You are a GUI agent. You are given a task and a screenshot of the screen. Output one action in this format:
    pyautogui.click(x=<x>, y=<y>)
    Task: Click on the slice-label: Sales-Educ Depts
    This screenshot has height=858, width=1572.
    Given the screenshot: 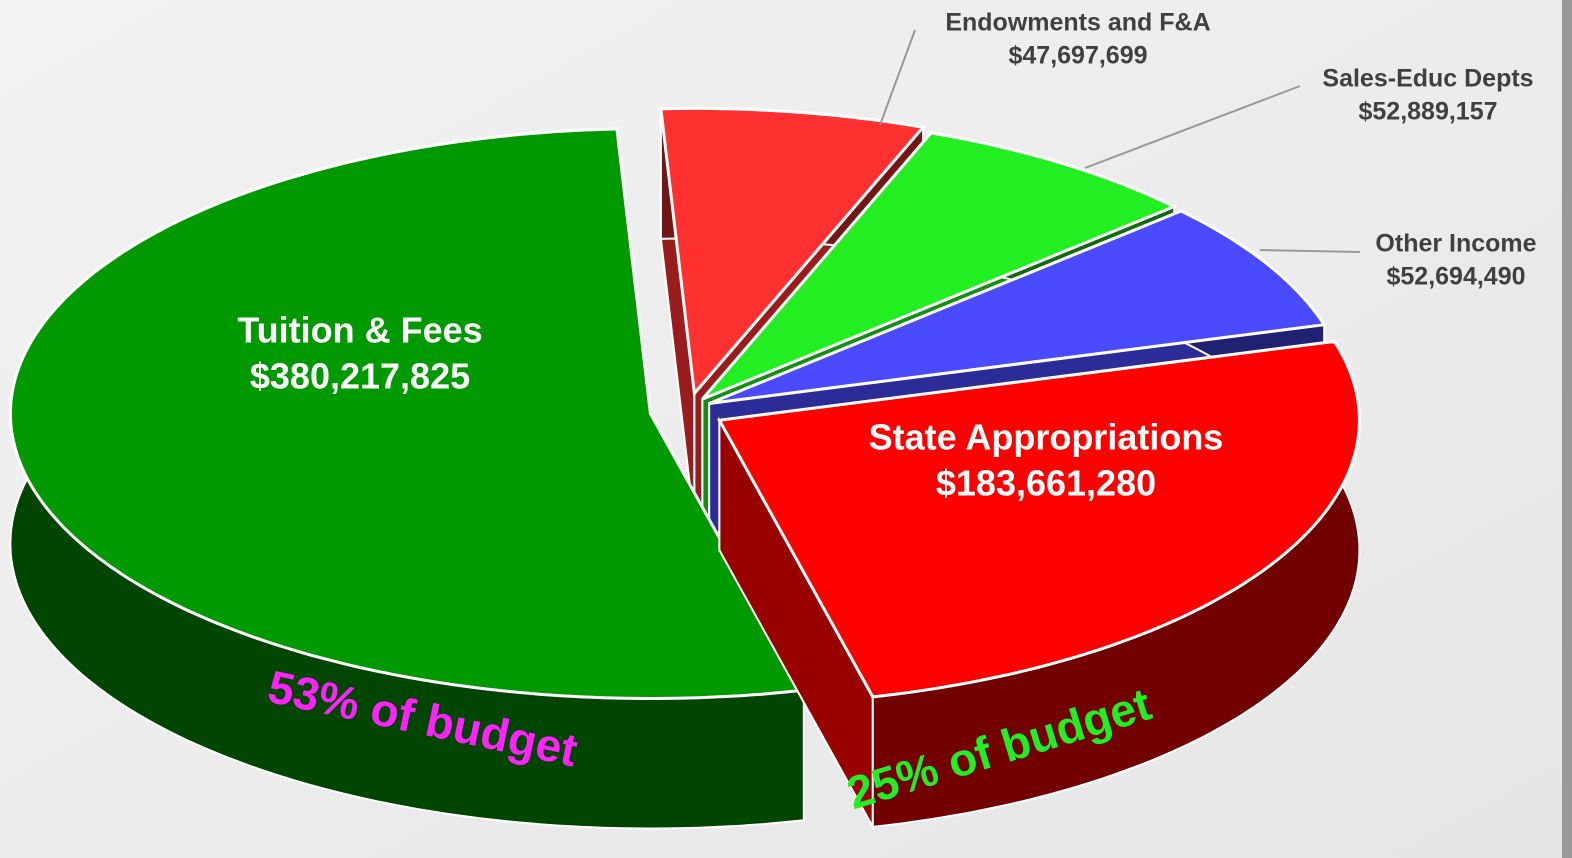 What is the action you would take?
    pyautogui.click(x=1427, y=79)
    